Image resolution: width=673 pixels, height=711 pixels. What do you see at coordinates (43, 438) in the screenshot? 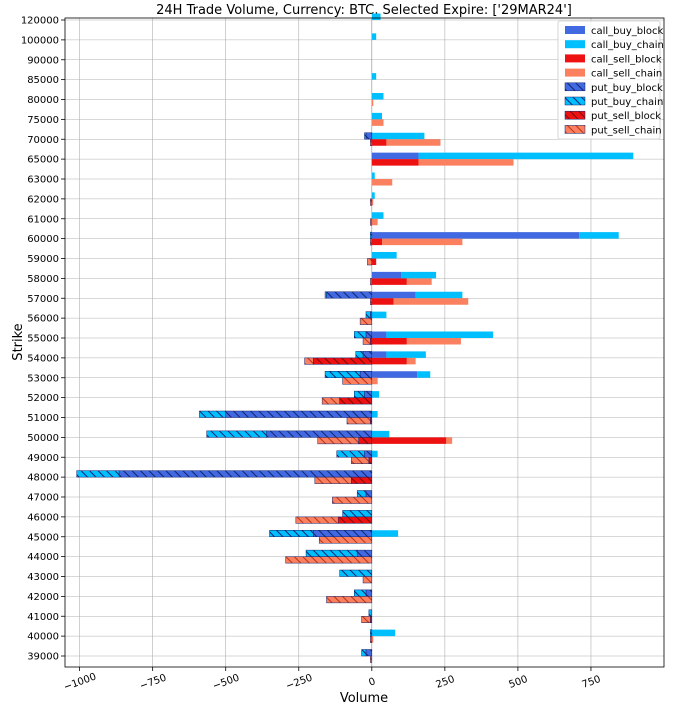
I see `y-tick-label: 50000` at bounding box center [43, 438].